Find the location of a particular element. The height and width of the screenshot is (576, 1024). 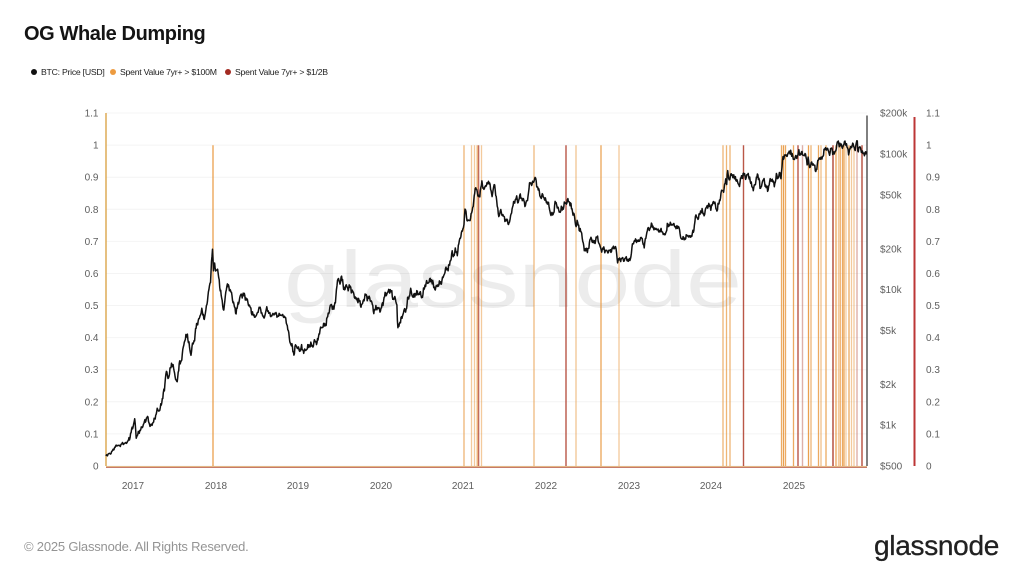

svg-text: glassnode is located at coordinates (513, 279).